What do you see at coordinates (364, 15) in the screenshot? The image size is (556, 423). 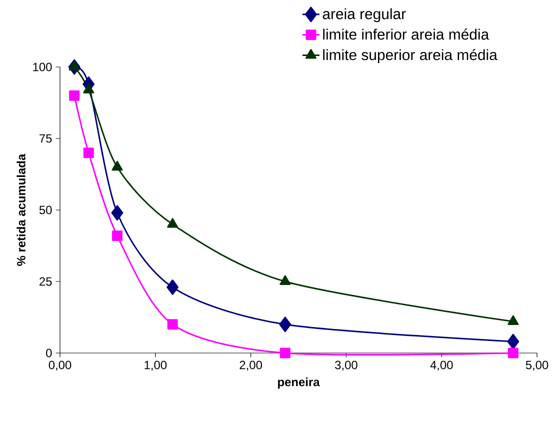 I see `legend-label: areia regular` at bounding box center [364, 15].